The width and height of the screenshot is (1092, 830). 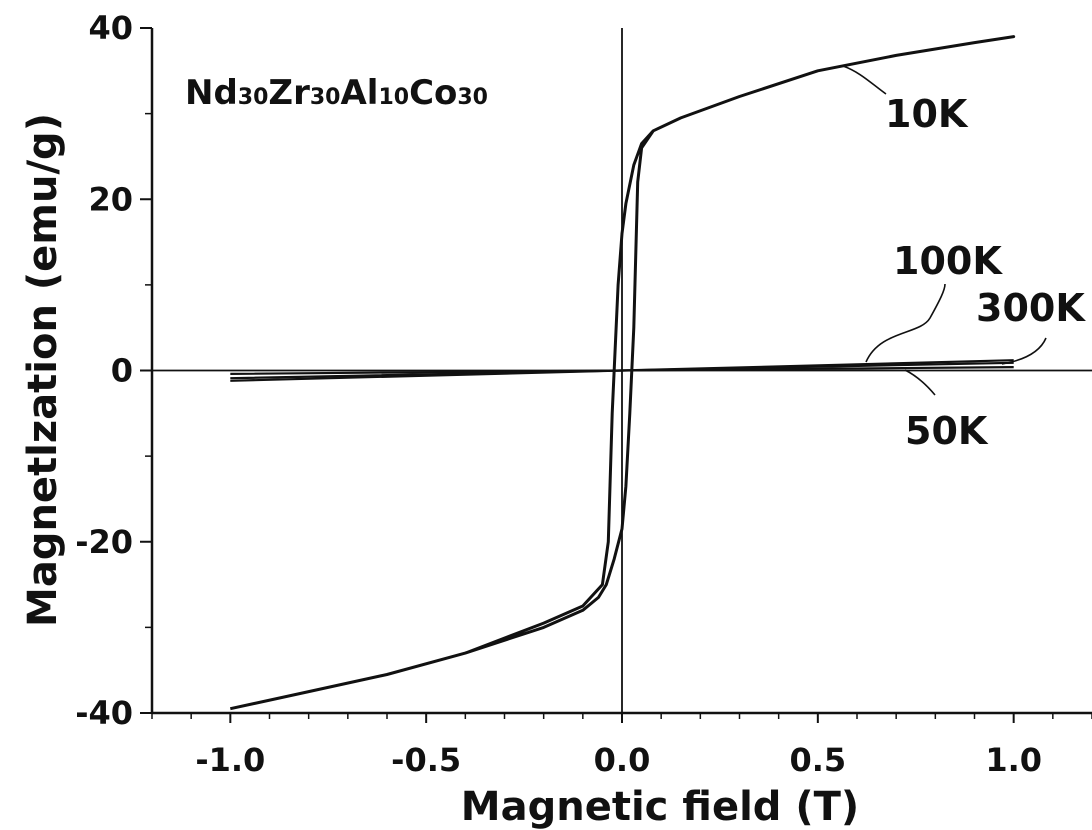 I want to click on y-tick-label: 0, so click(x=122, y=371).